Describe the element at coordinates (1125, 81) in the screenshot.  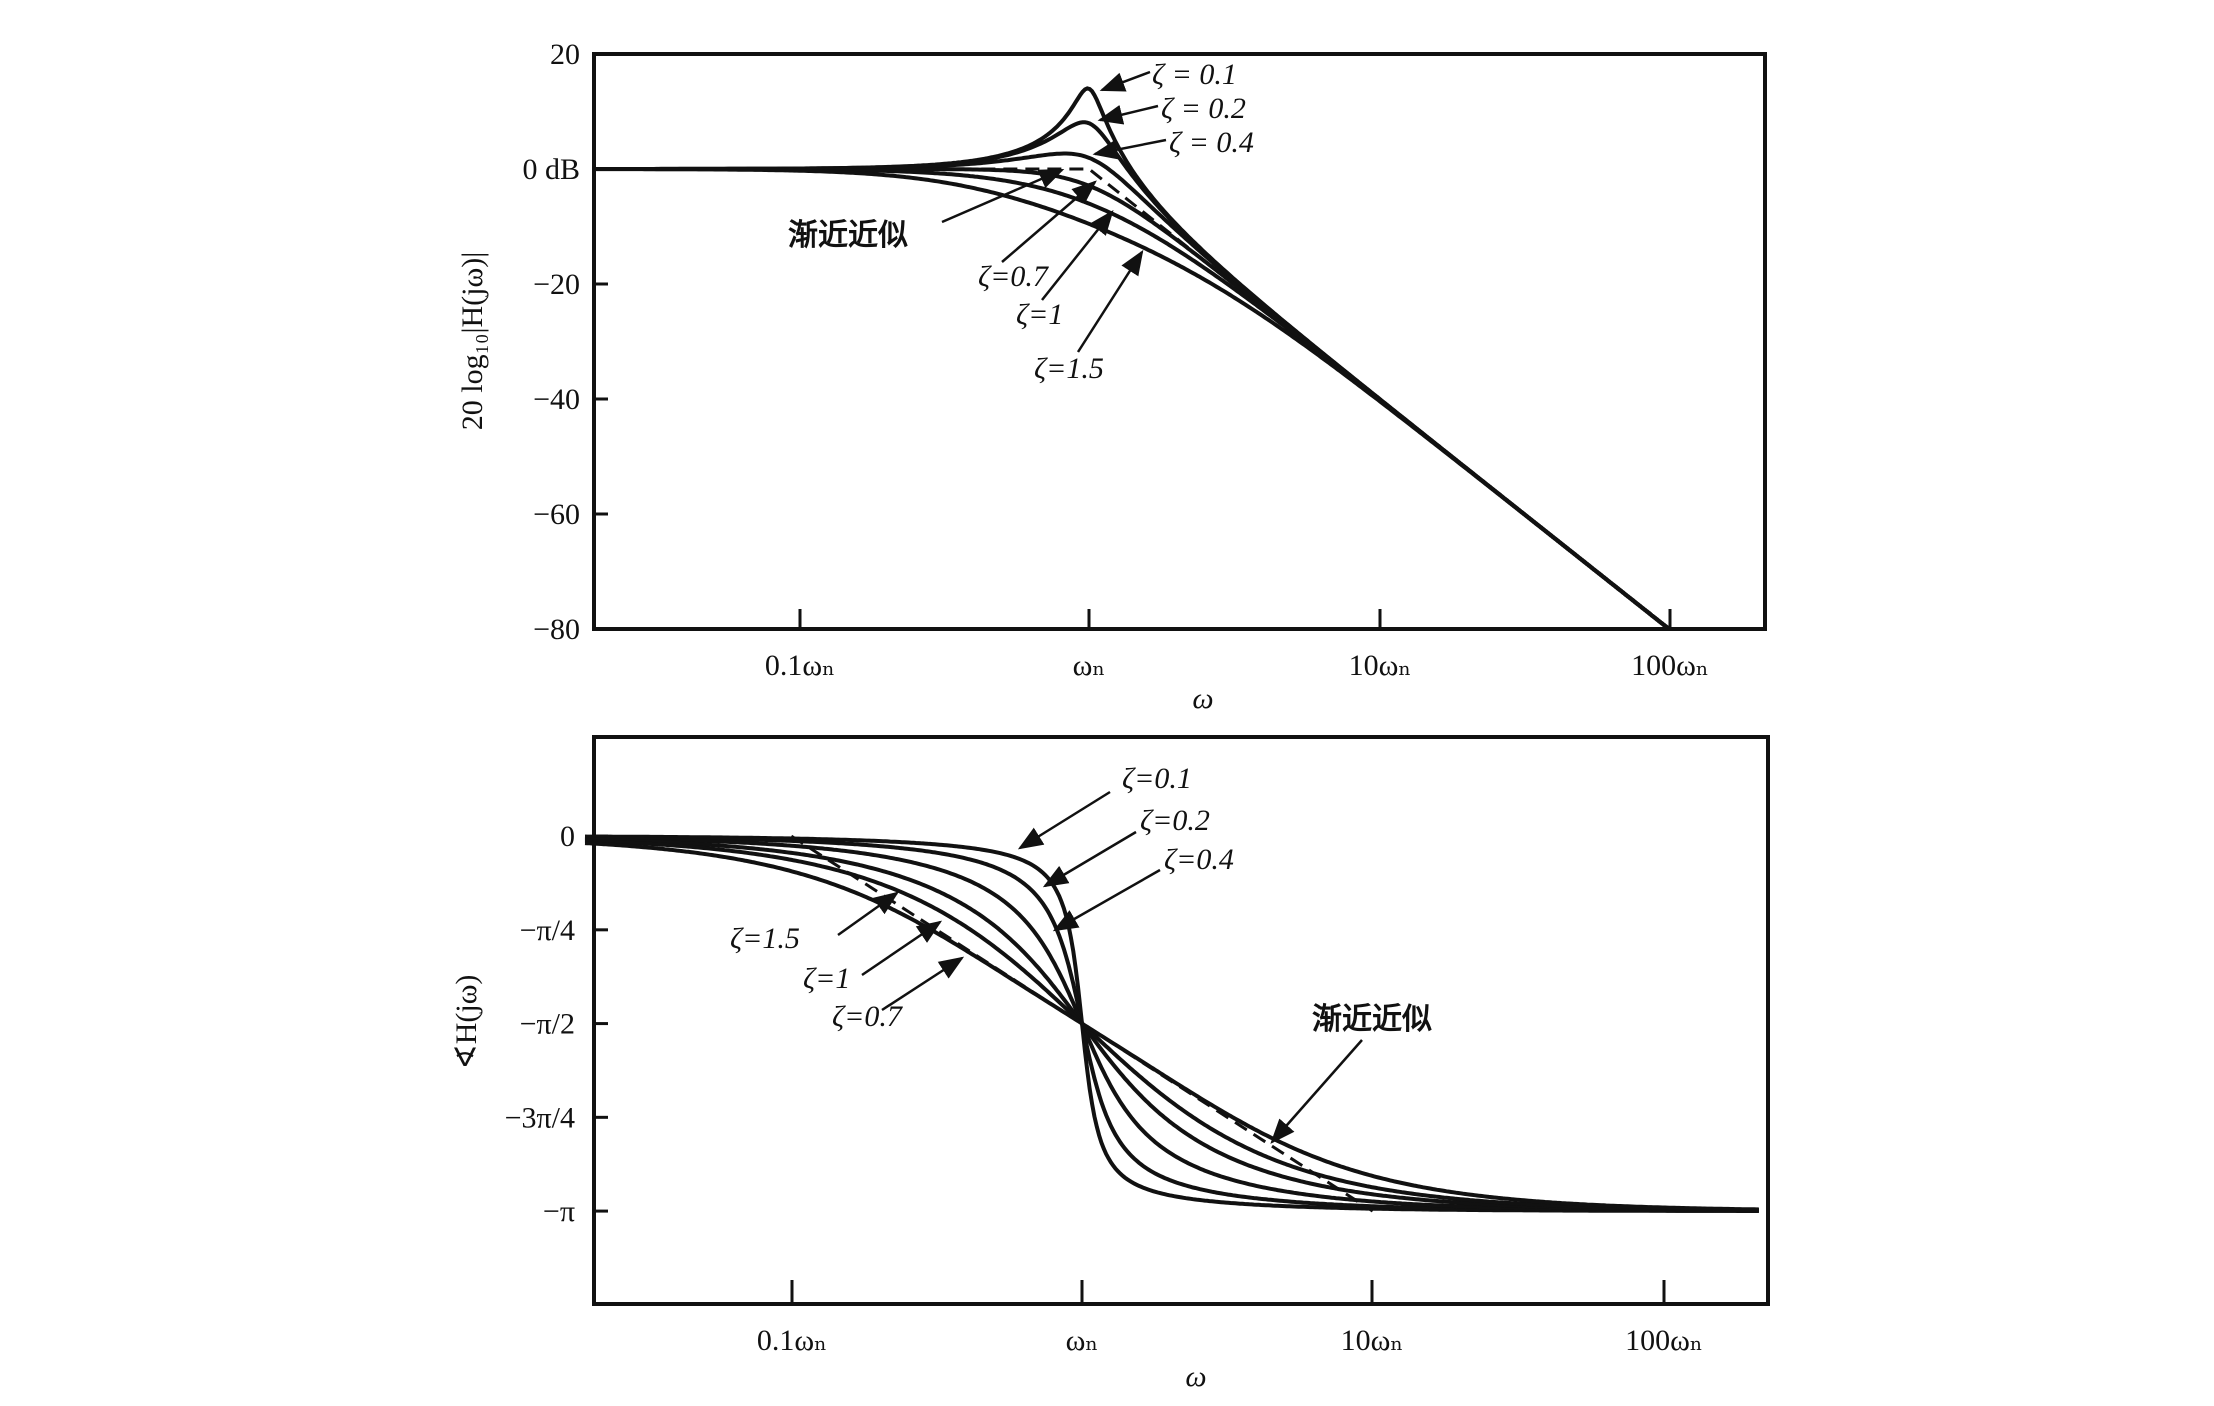
I see `arrow-mag-zeta-0.1` at that location.